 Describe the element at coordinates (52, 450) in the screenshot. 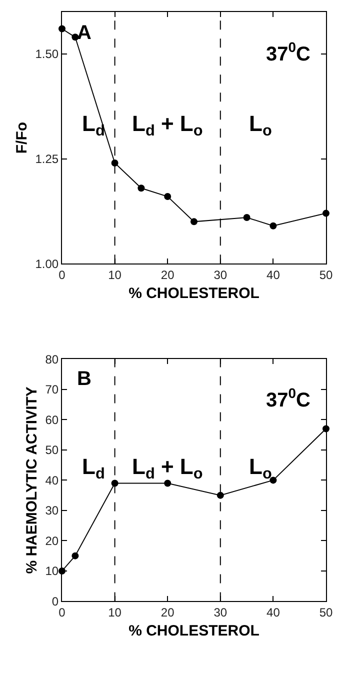

I see `y-tick-label: 50` at that location.